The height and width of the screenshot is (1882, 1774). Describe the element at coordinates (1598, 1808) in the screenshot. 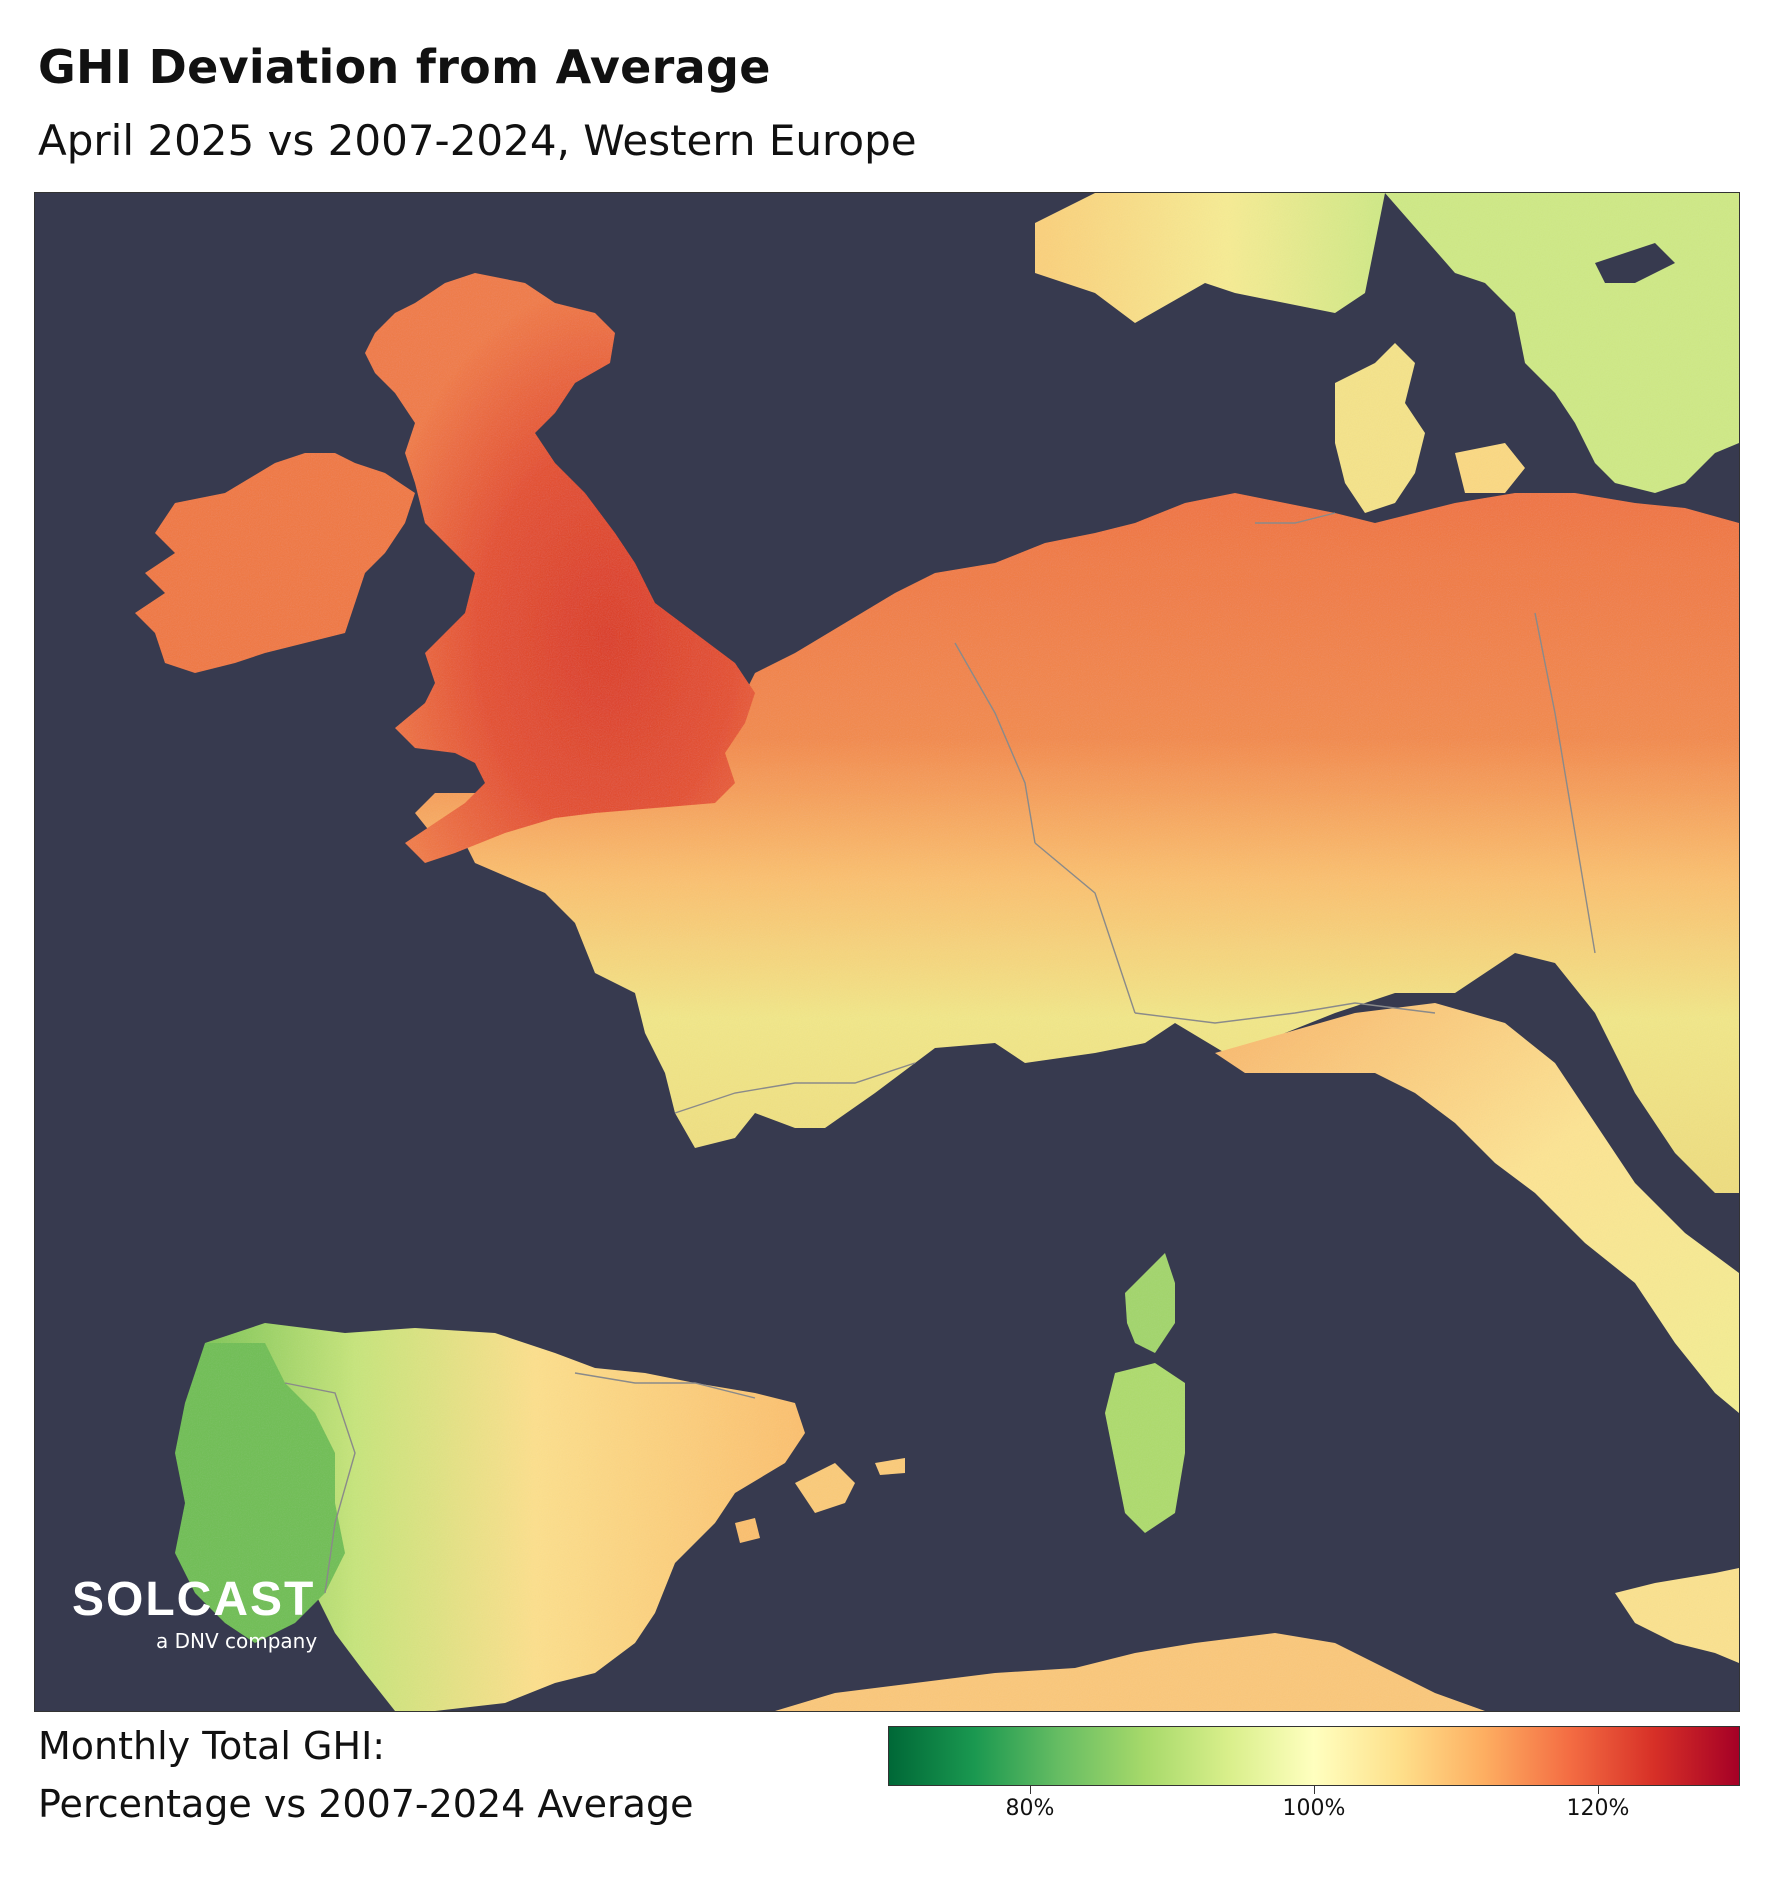

I see `colorbar-tick-label: 120%` at that location.